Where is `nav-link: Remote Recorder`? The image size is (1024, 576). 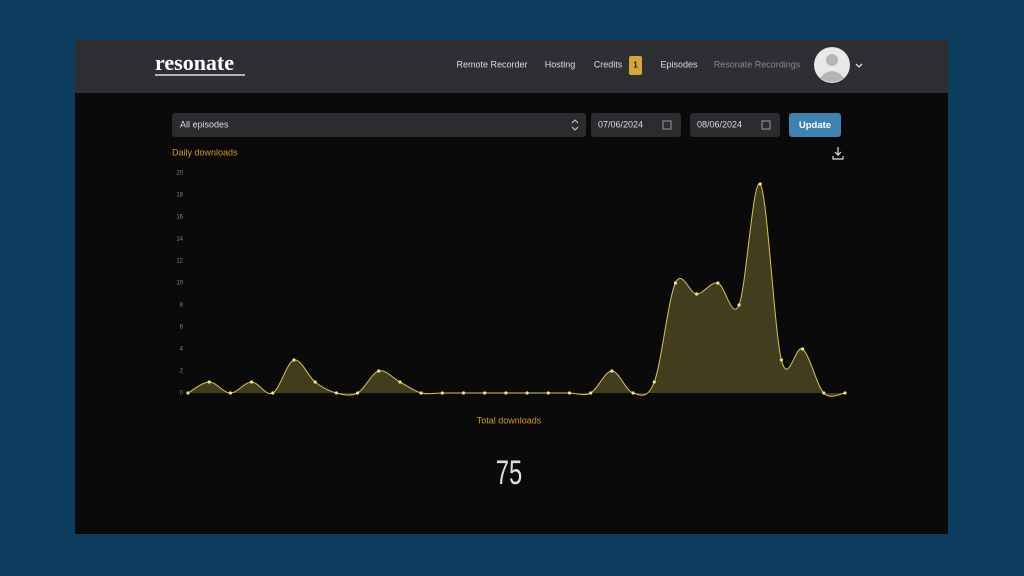 nav-link: Remote Recorder is located at coordinates (491, 64).